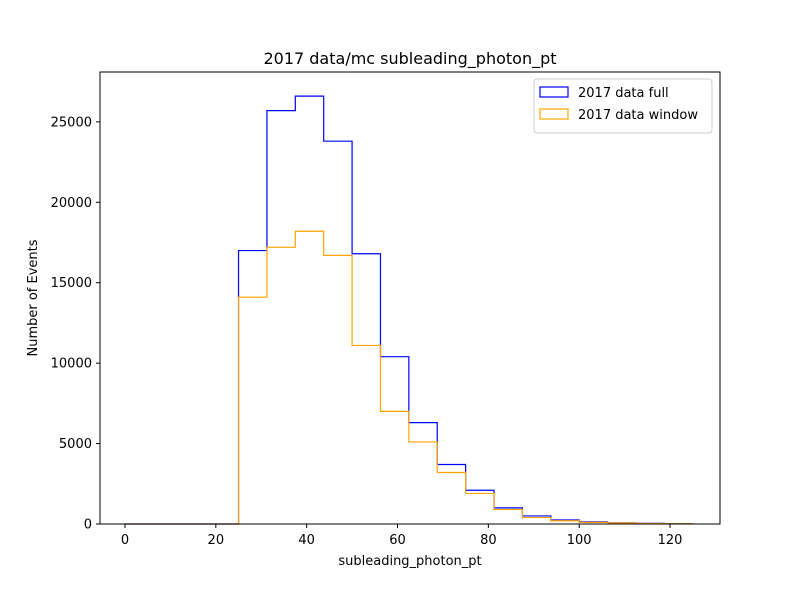 This screenshot has height=600, width=800. What do you see at coordinates (638, 115) in the screenshot?
I see `legend-entry-label: 2017 data window` at bounding box center [638, 115].